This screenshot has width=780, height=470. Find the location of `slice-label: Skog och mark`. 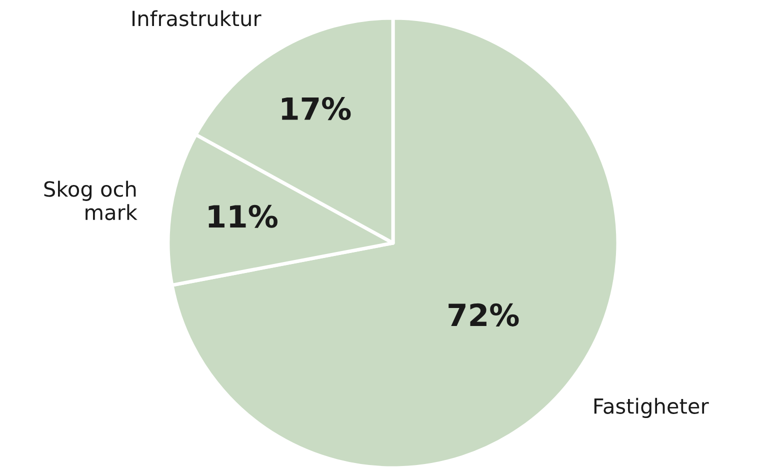

slice-label: Skog och mark is located at coordinates (91, 200).